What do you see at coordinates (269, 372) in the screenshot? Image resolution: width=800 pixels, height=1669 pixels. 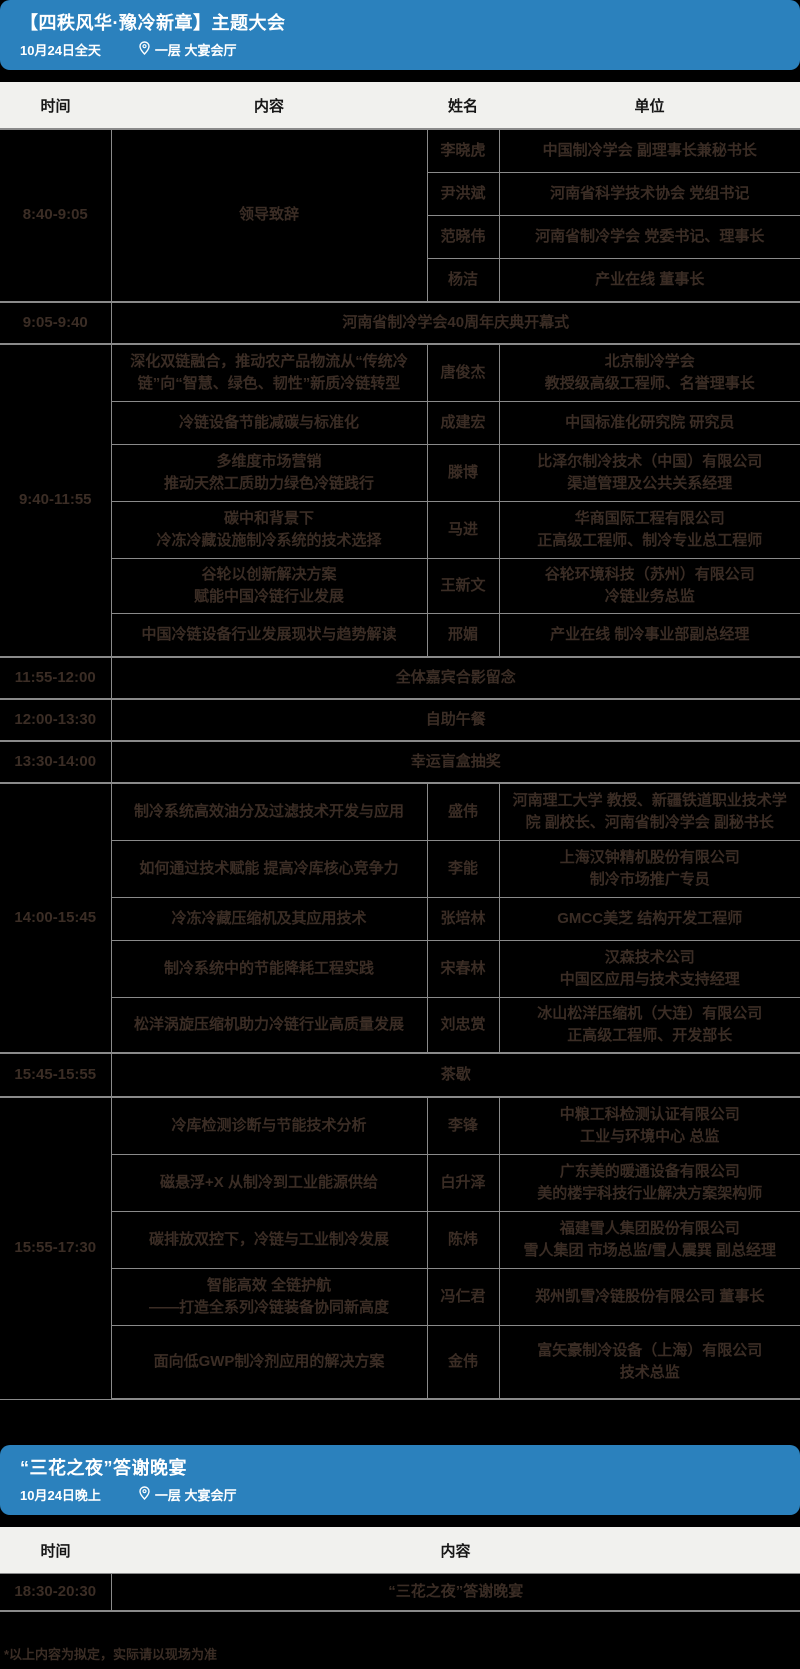 I see `content-cell: 深化双链融合，推动农产品物流从“传统冷链”向“智慧、绿色、韧性”新质冷链转型` at bounding box center [269, 372].